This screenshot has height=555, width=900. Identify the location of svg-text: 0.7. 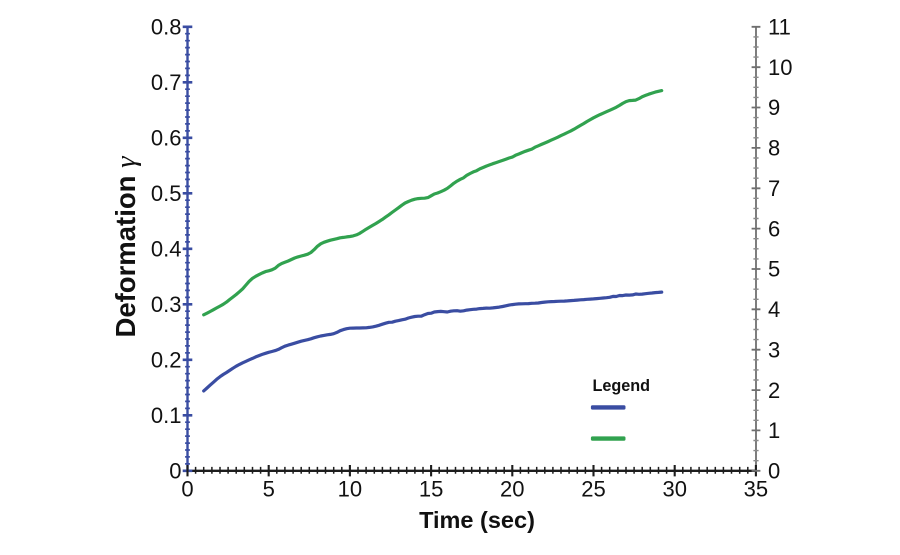
(166, 82).